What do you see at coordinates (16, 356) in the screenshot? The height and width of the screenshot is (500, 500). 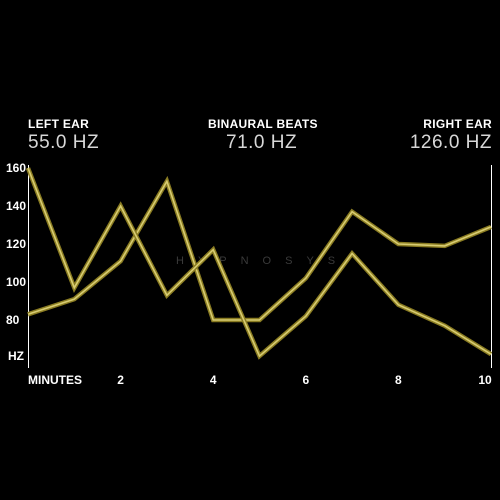 I see `y-axis-label: HZ` at bounding box center [16, 356].